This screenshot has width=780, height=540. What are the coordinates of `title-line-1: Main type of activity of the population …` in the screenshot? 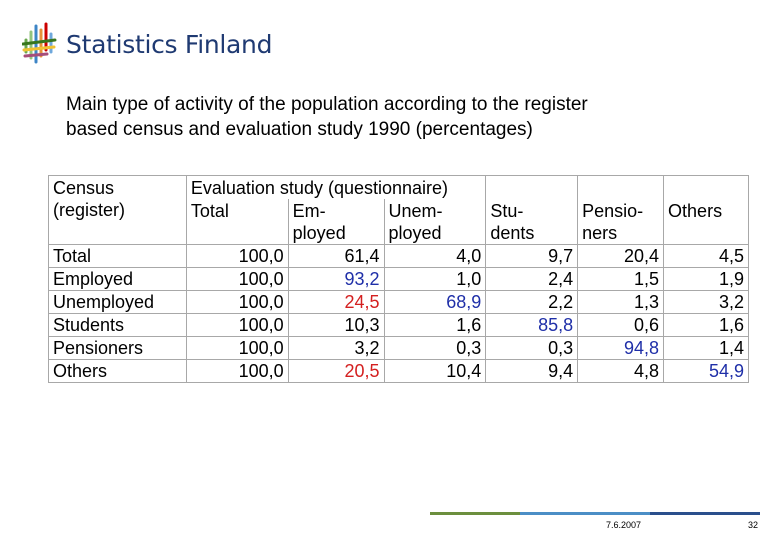 It's located at (327, 104).